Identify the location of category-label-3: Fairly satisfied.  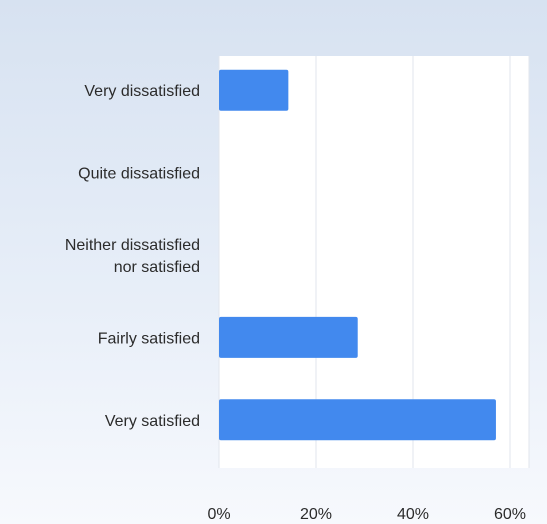
(149, 338).